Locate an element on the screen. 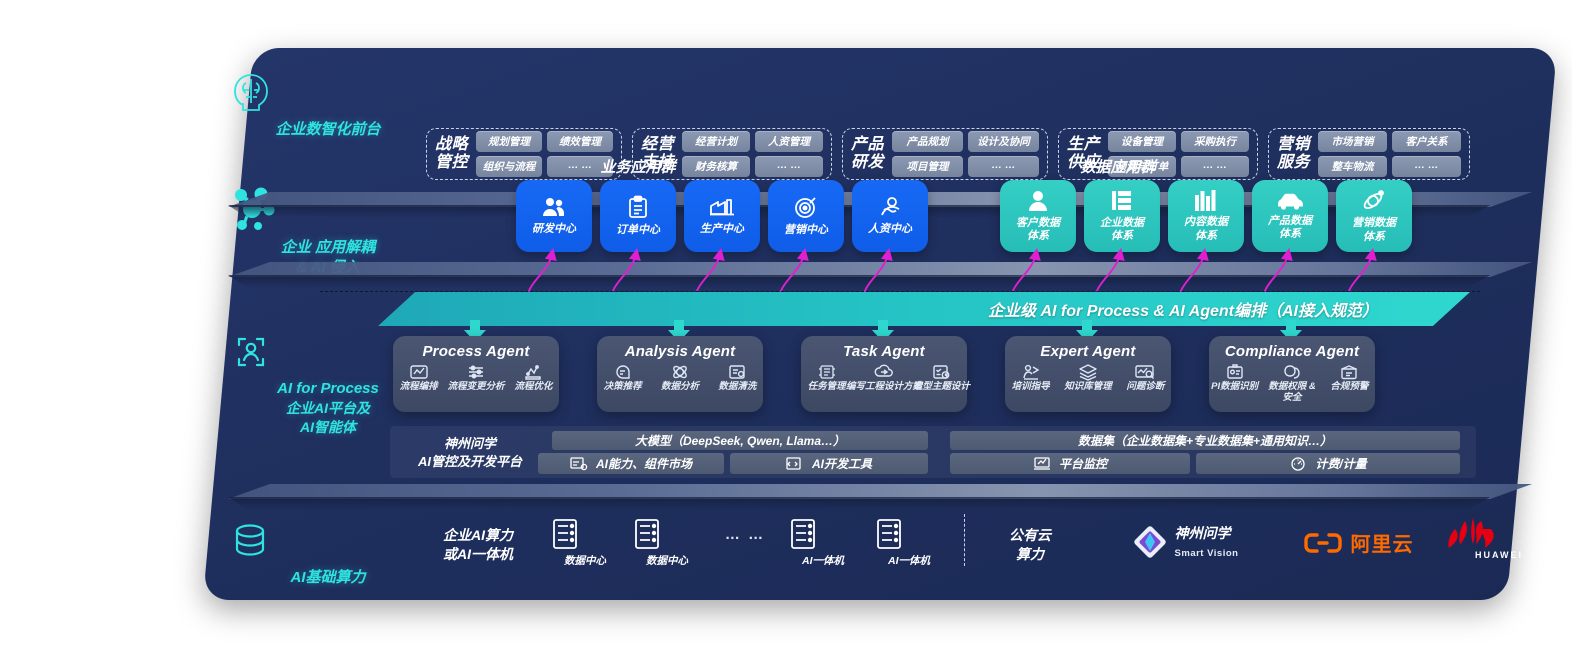 Image resolution: width=1572 pixels, height=647 pixels. infra-node-label: AI一体机 is located at coordinates (823, 561).